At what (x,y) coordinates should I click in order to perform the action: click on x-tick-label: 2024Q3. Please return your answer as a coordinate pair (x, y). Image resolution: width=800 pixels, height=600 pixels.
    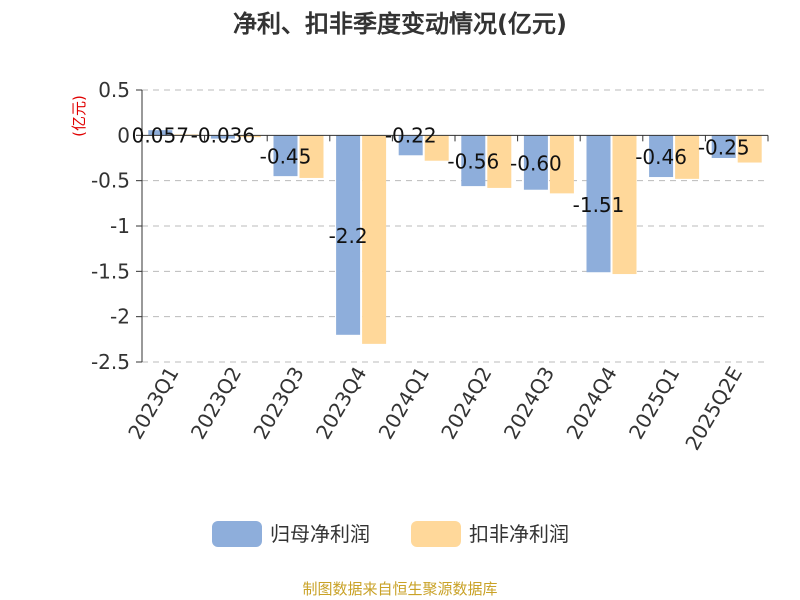
    Looking at the image, I should click on (529, 403).